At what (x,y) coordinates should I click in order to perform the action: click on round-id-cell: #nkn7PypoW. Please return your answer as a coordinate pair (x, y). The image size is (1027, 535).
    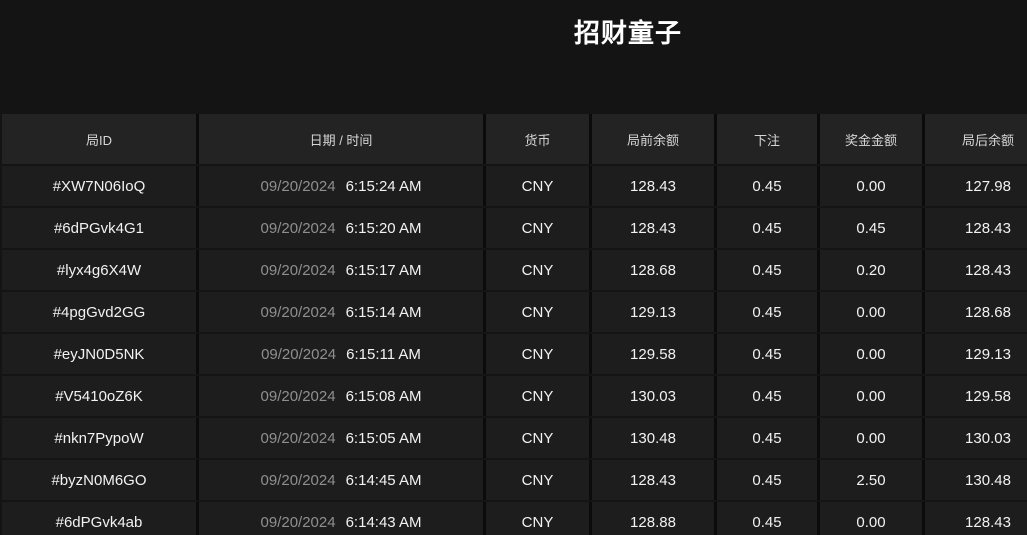
    Looking at the image, I should click on (99, 438).